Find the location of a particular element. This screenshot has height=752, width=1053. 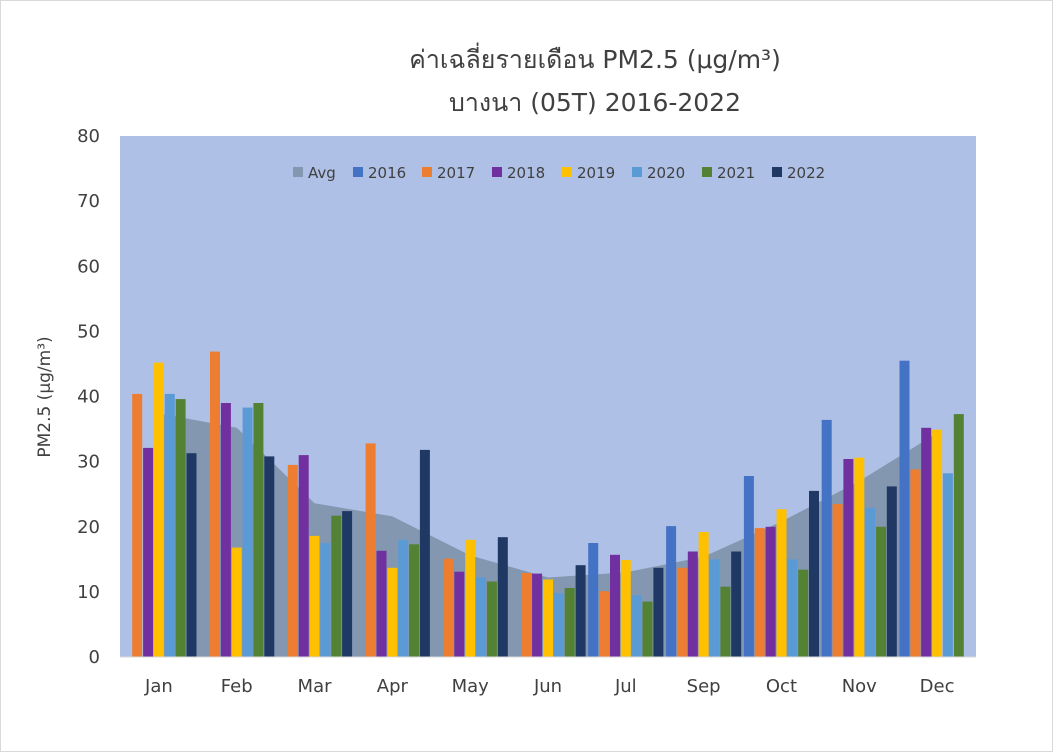

bar-2021-nov is located at coordinates (881, 592).